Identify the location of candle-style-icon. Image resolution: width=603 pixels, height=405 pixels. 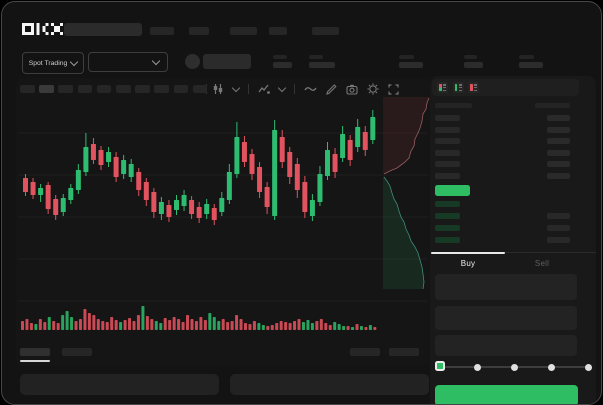
(218, 89).